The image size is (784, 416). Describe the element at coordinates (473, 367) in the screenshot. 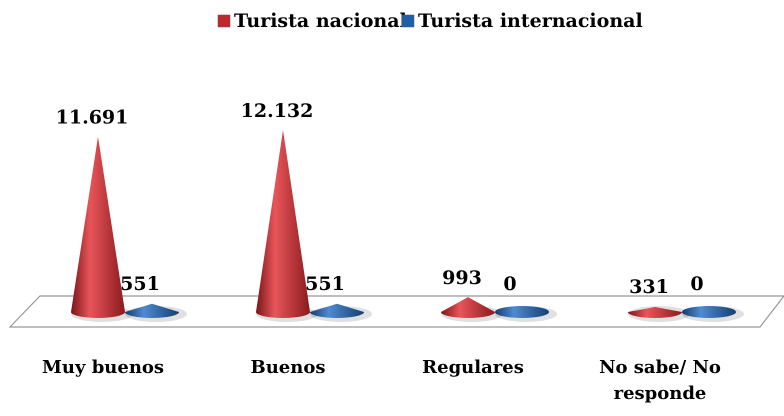

I see `x-tick-label: Regulares` at that location.